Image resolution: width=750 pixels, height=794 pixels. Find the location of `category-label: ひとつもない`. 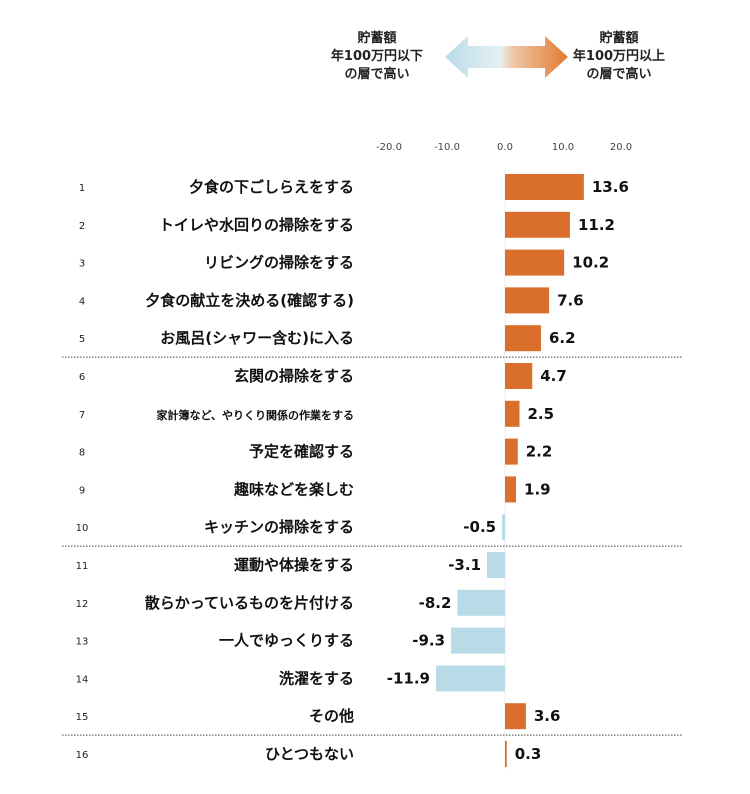

category-label: ひとつもない is located at coordinates (309, 754).